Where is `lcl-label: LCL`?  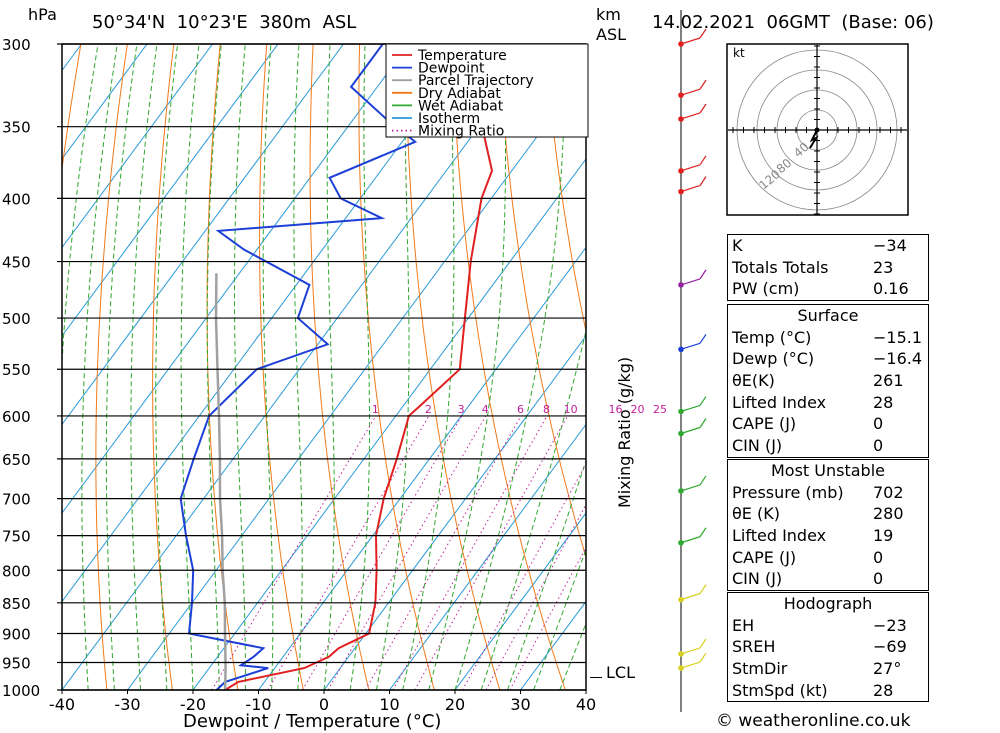
lcl-label: LCL is located at coordinates (620, 672).